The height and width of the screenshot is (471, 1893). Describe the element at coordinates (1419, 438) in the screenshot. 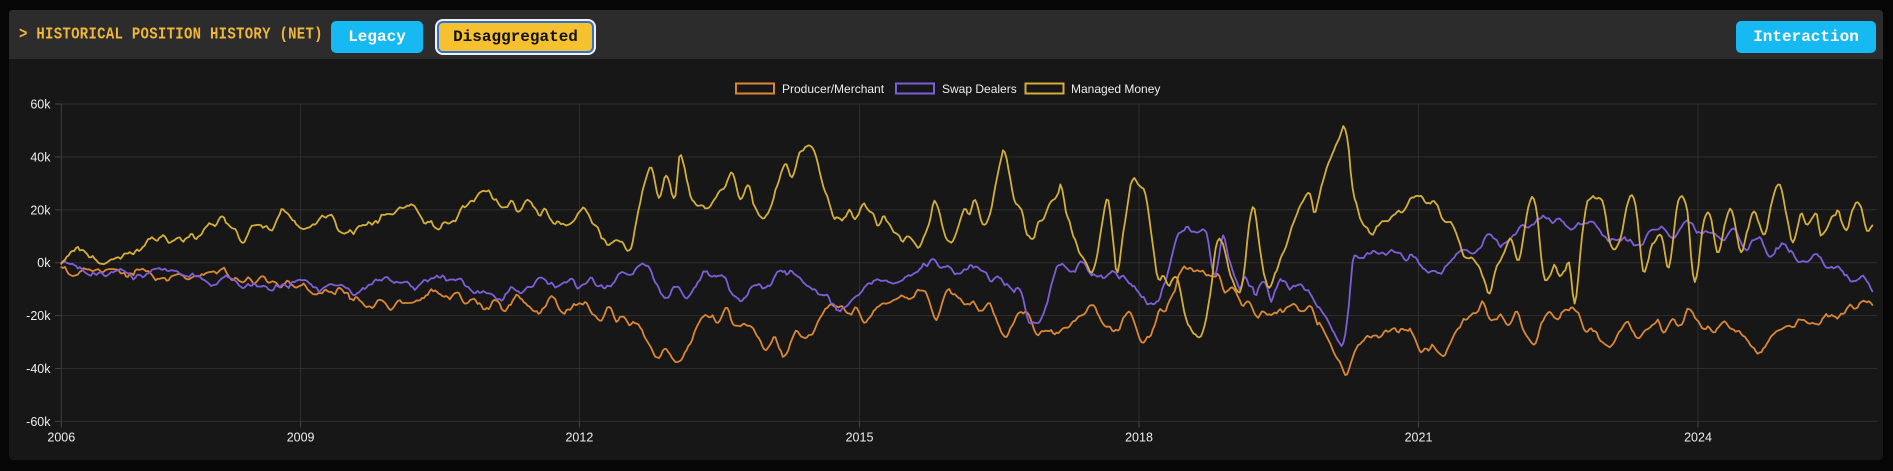

I see `svg-text: 2021` at that location.